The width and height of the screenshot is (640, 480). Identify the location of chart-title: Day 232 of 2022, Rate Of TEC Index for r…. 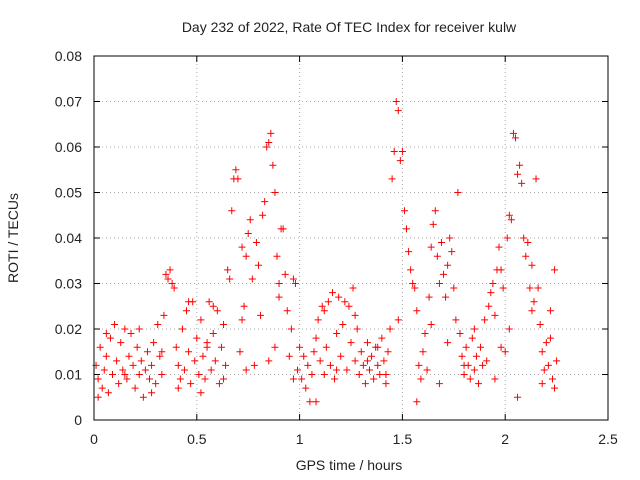
(349, 27).